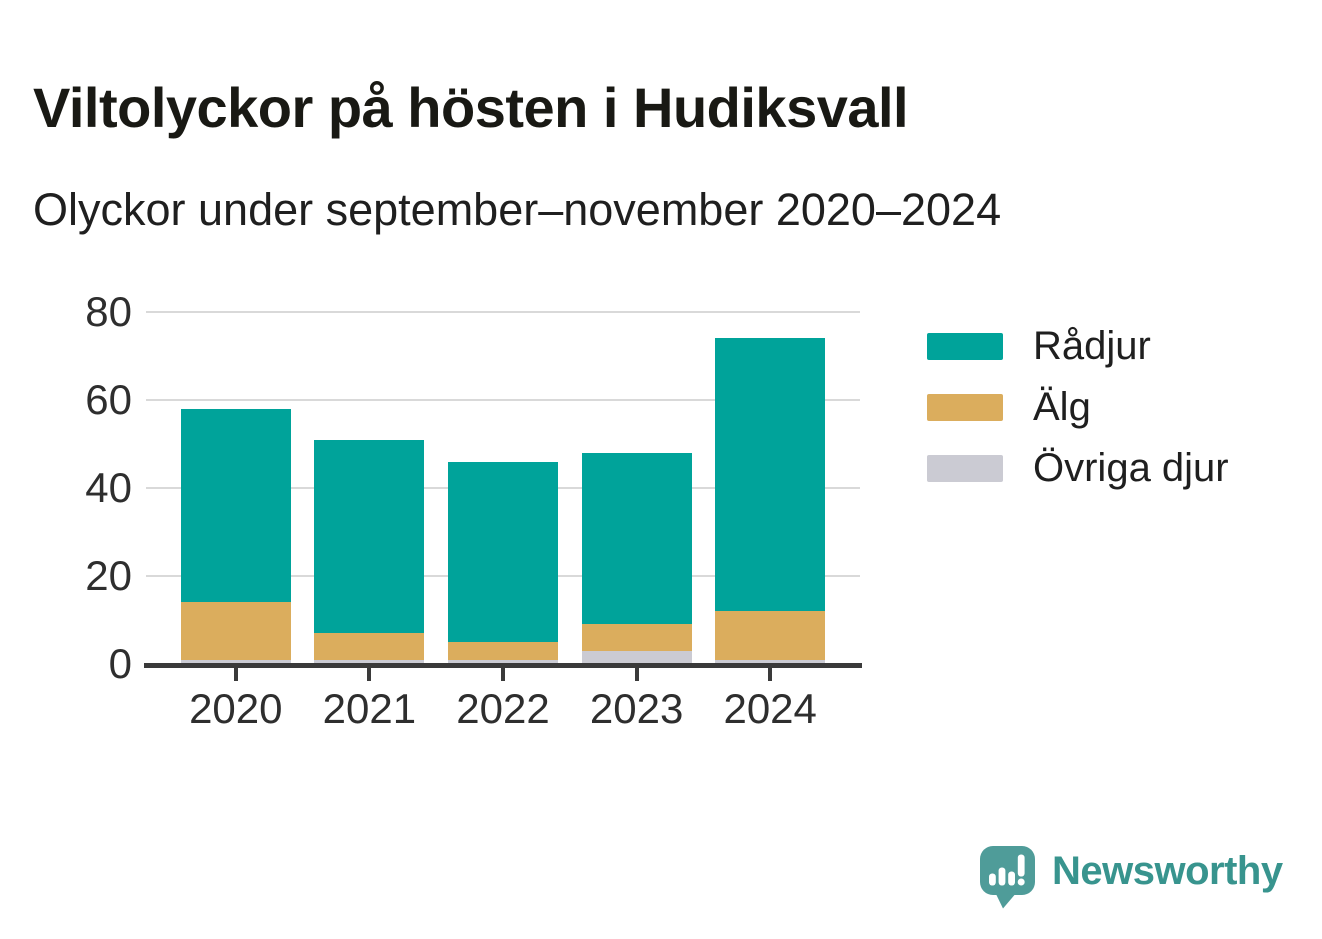 The image size is (1322, 939). What do you see at coordinates (369, 708) in the screenshot?
I see `x-tick-label-2021: 2021` at bounding box center [369, 708].